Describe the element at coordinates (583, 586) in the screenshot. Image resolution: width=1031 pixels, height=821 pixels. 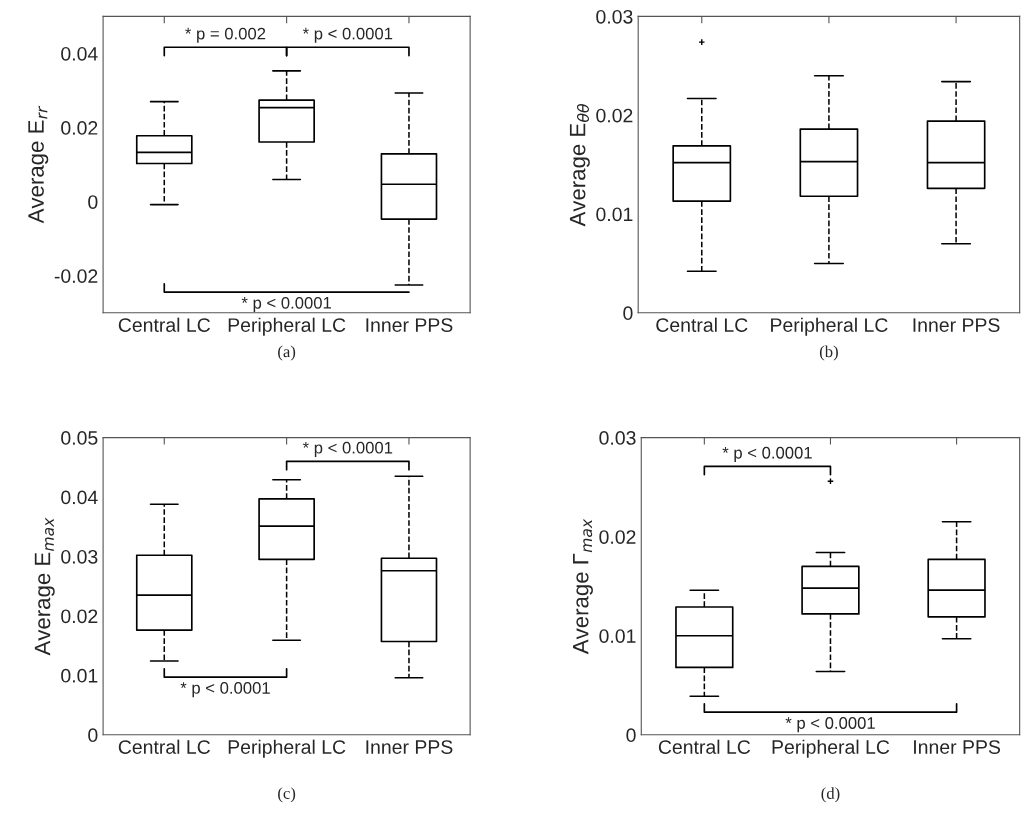
I see `y-axis-title: Average Γ$_{max}$` at that location.